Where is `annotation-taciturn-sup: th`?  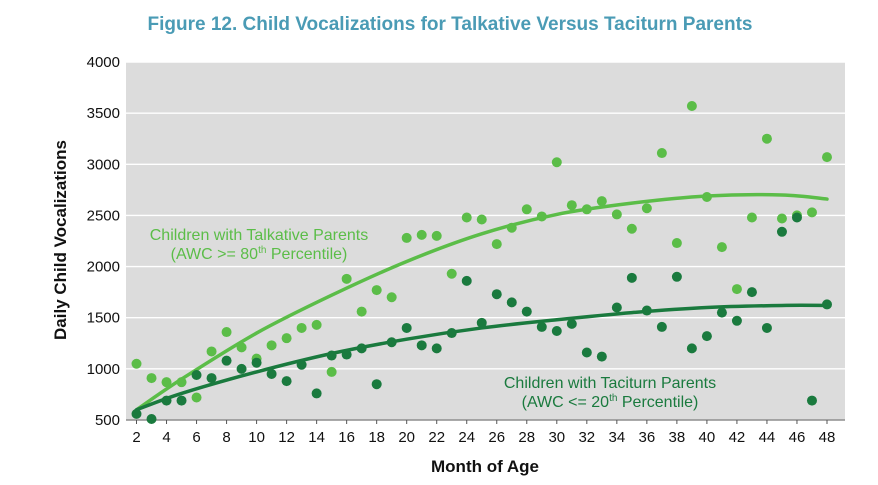
annotation-taciturn-sup: th is located at coordinates (613, 398).